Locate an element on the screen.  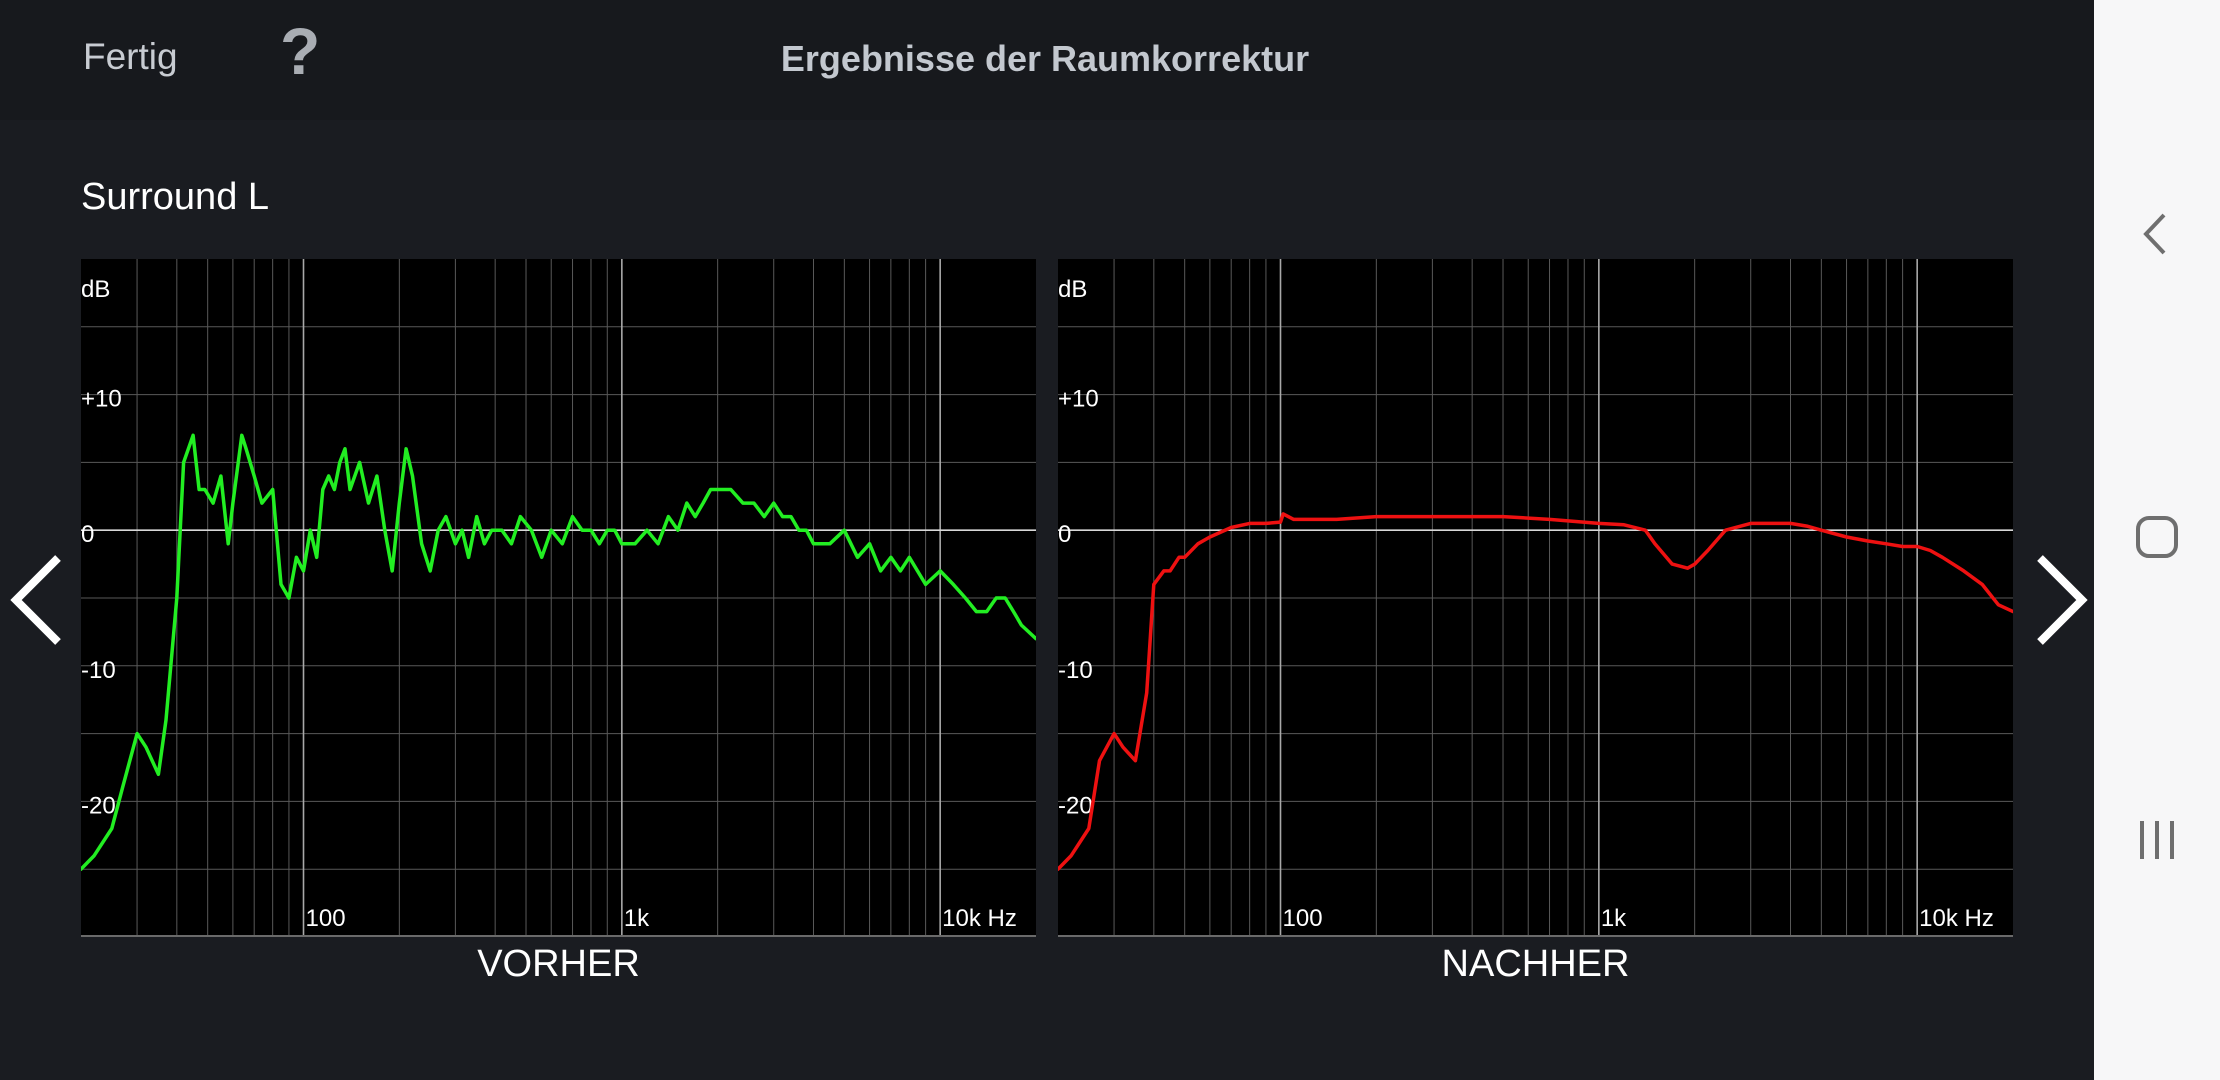
graph-before-label: VORHER is located at coordinates (558, 964).